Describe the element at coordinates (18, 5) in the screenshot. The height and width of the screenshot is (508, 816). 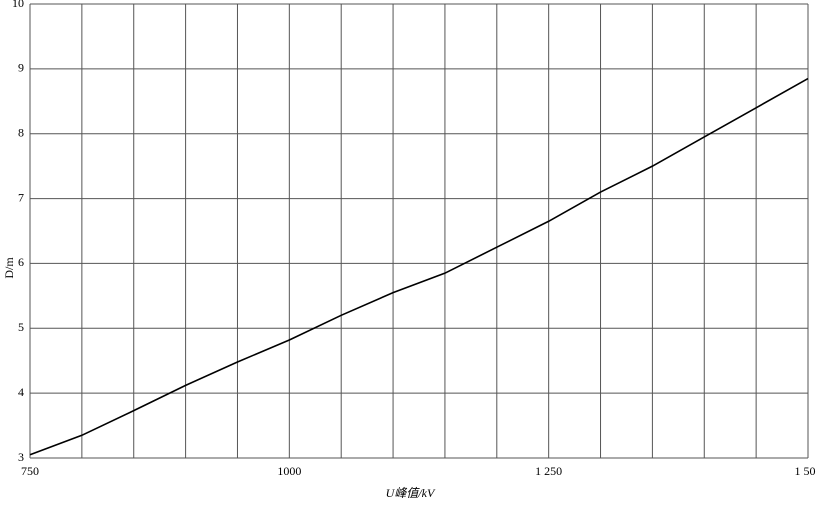
I see `y-tick-label: 10` at that location.